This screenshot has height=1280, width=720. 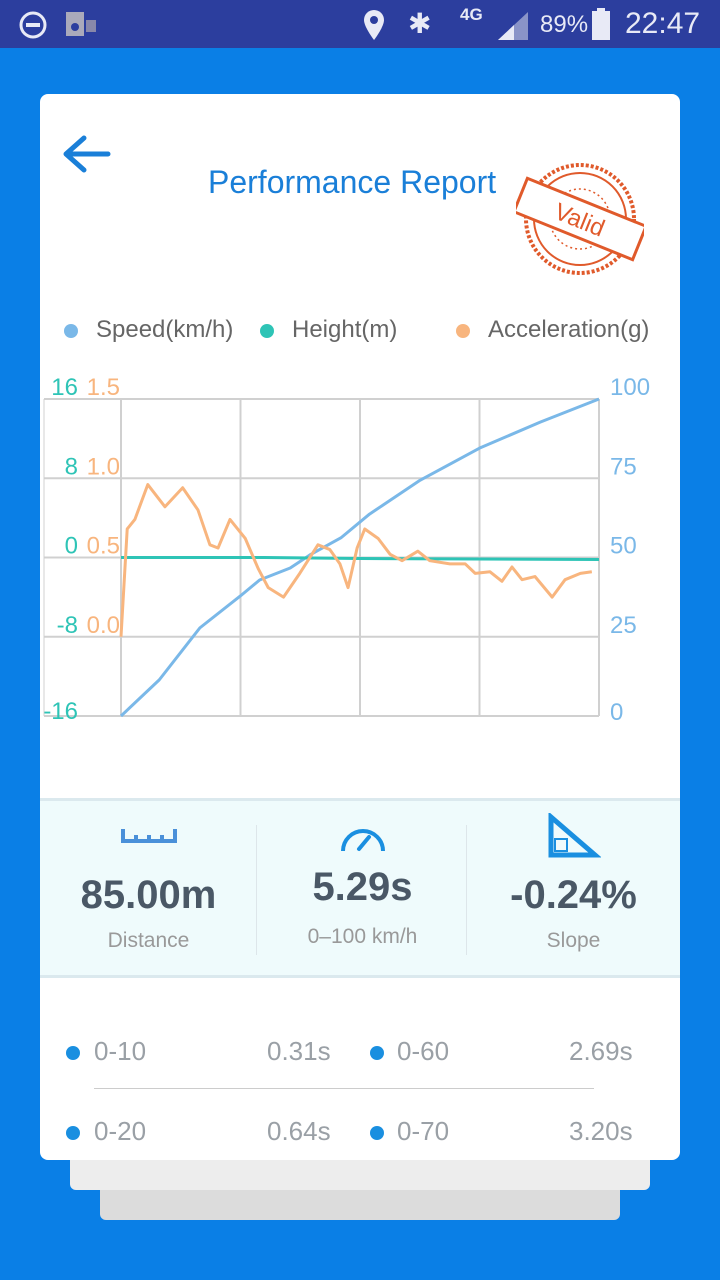 What do you see at coordinates (601, 1131) in the screenshot?
I see `split-time: 3.20s` at bounding box center [601, 1131].